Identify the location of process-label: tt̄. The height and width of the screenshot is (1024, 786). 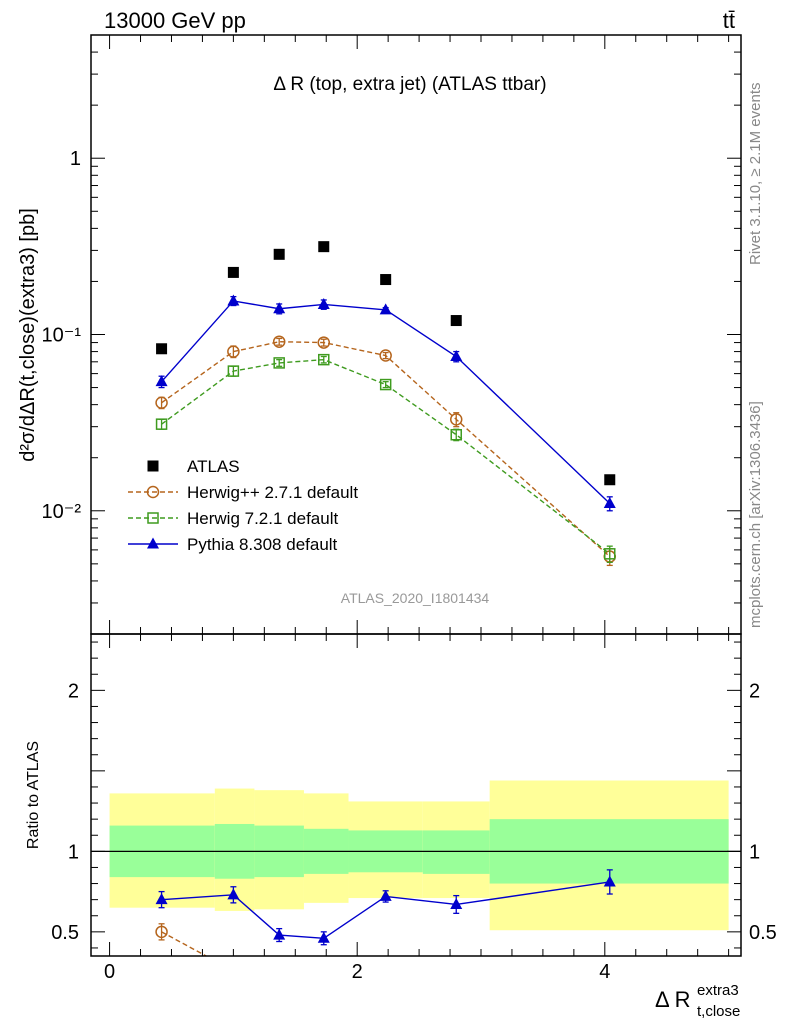
(729, 20).